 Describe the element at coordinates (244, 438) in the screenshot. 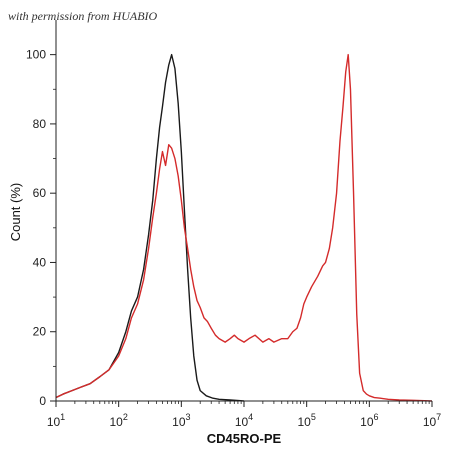

I see `x-axis-title: CD45RO-PE` at that location.